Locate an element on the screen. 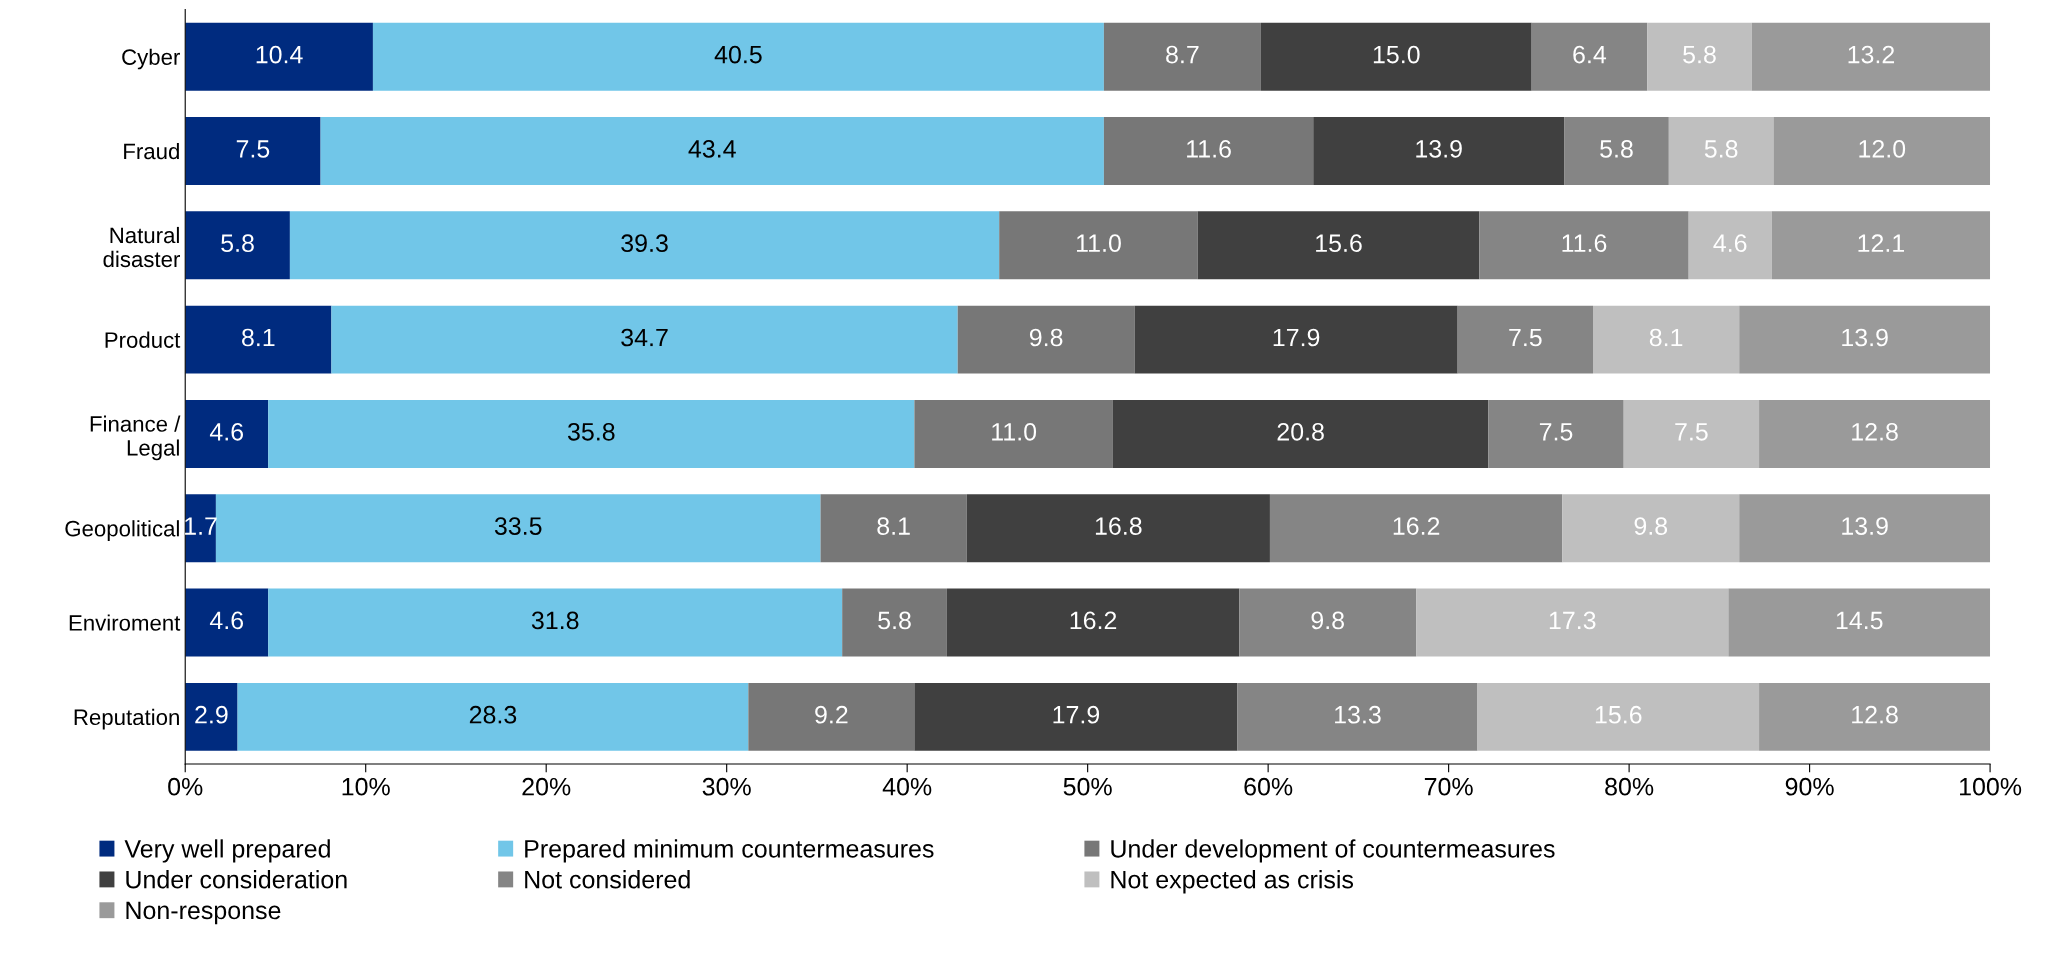 The image size is (2058, 955). y-tick-label: Reputation is located at coordinates (126, 719).